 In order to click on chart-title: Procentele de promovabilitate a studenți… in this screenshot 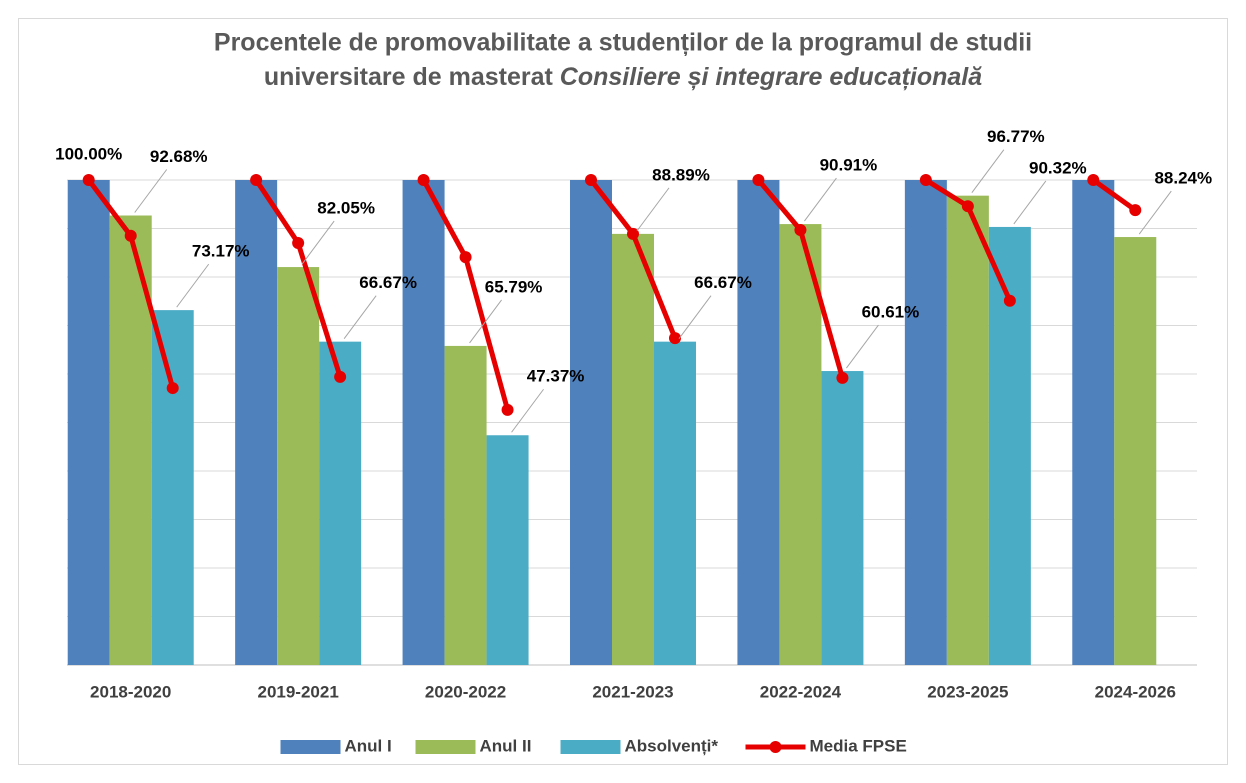, I will do `click(623, 43)`.